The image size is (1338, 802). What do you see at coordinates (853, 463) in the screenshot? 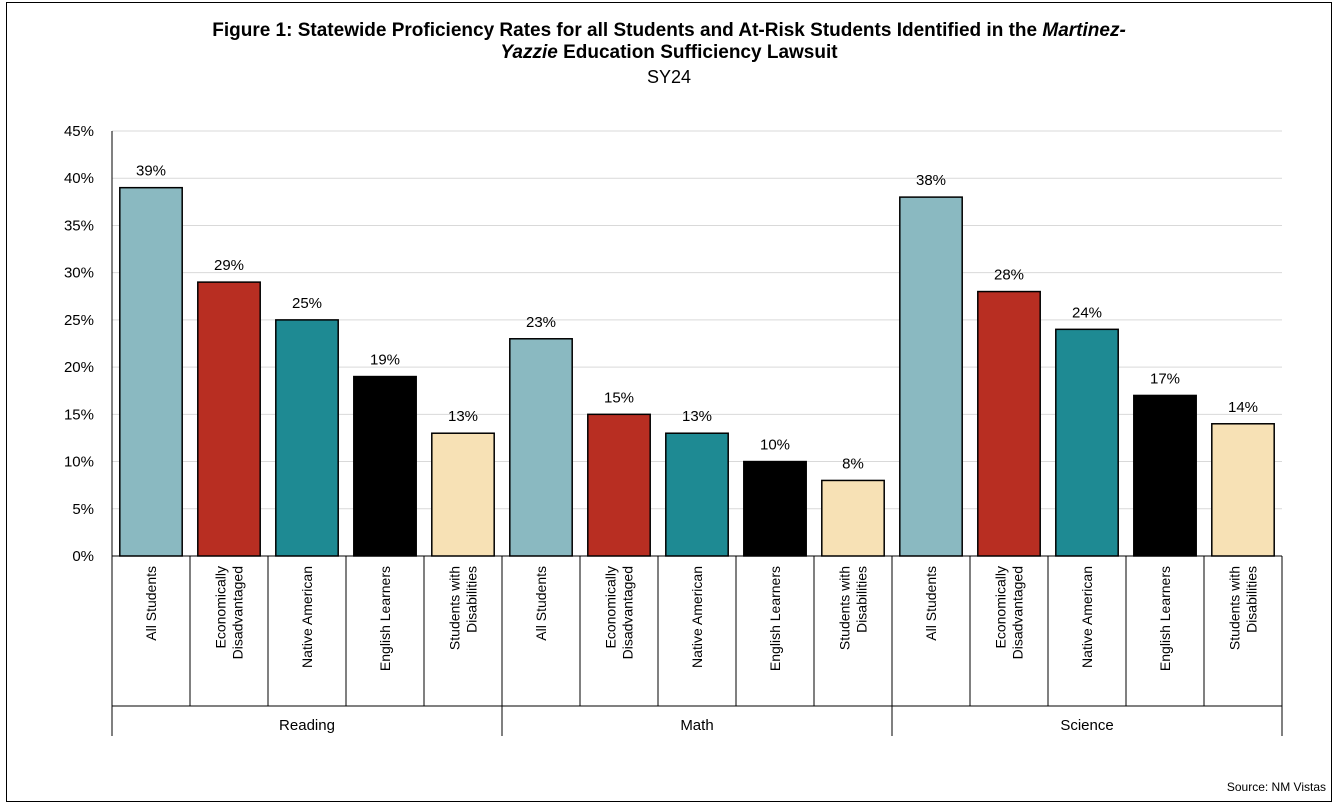
I see `data-label: 8%` at bounding box center [853, 463].